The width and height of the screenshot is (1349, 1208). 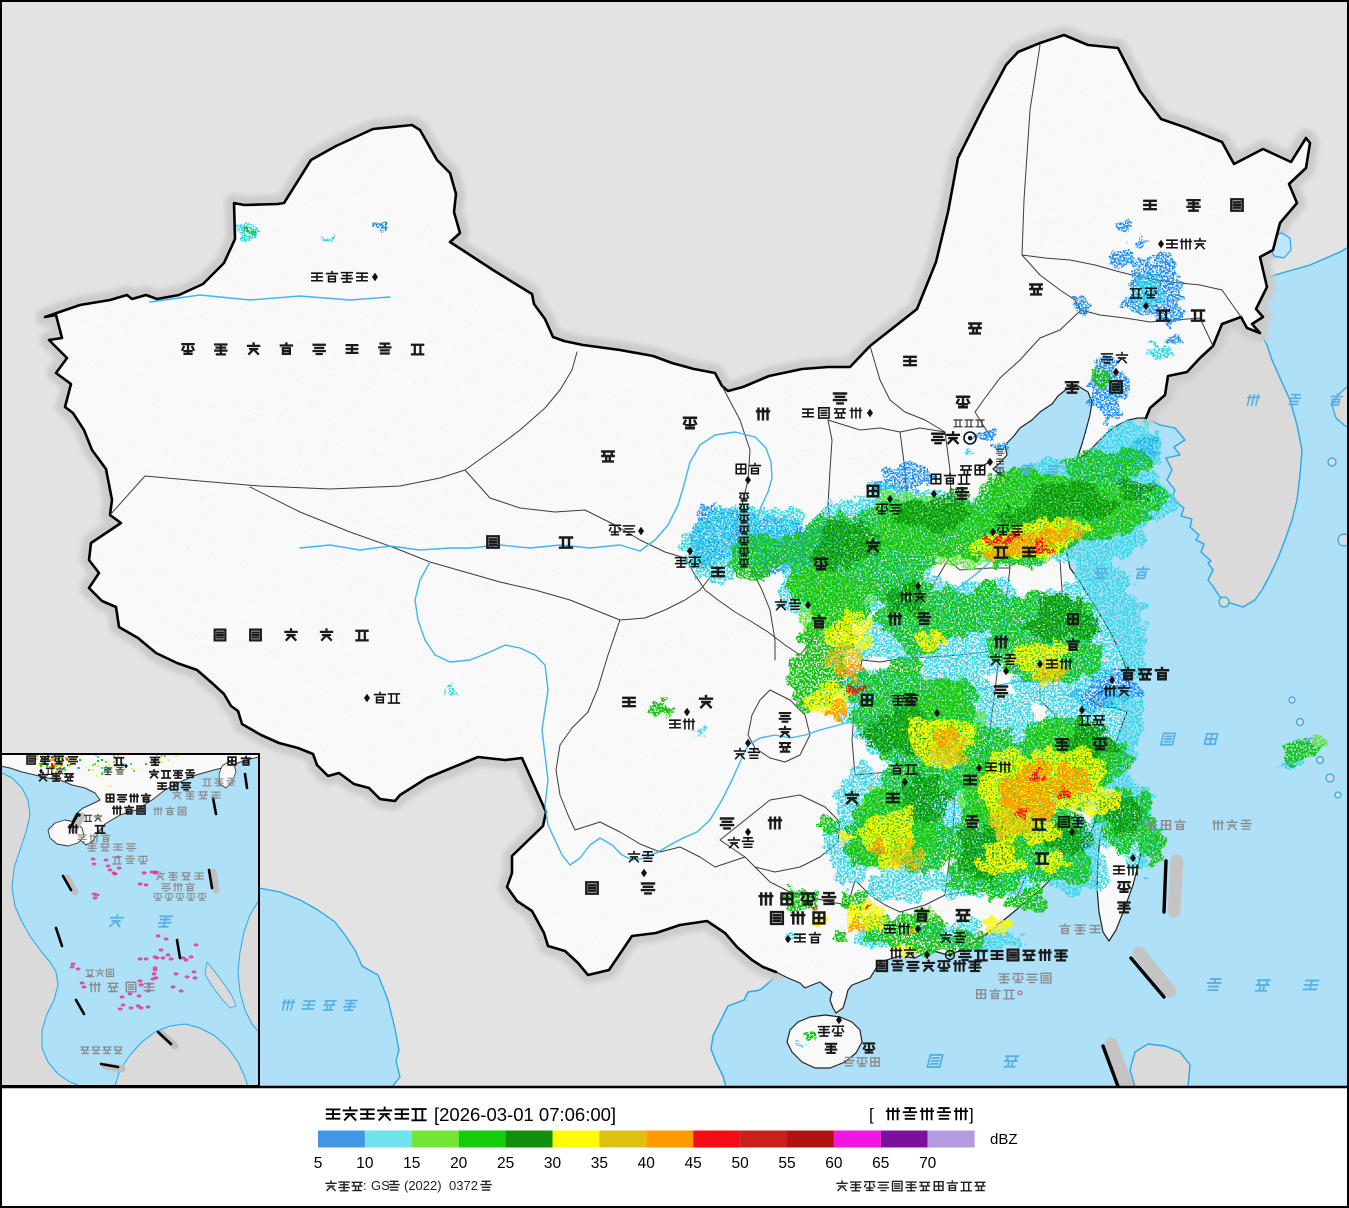 What do you see at coordinates (693, 1163) in the screenshot?
I see `svg-text: 45` at bounding box center [693, 1163].